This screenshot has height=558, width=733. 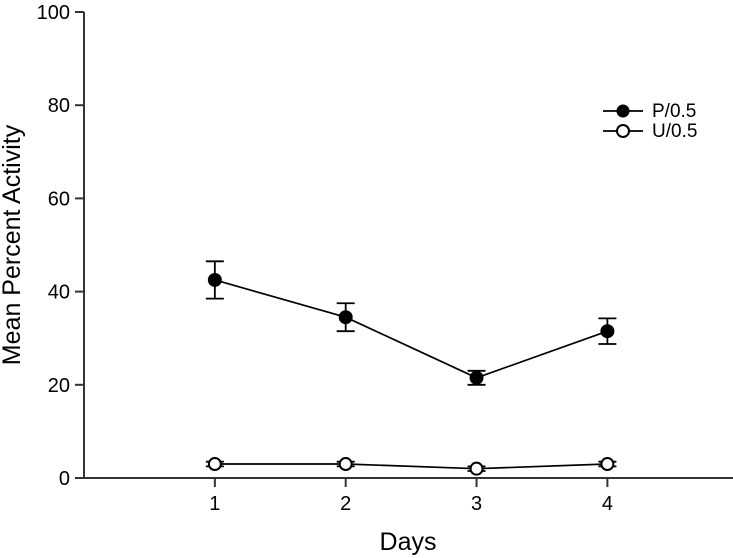 What do you see at coordinates (345, 504) in the screenshot?
I see `x-tick-label: 2` at bounding box center [345, 504].